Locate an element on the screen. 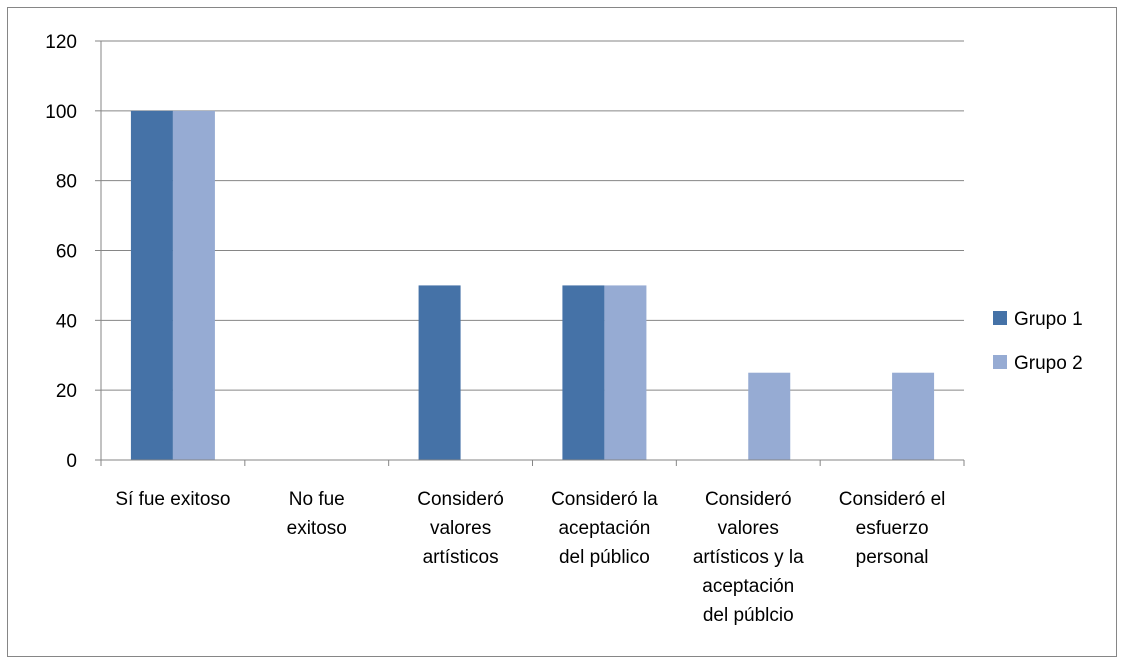 The image size is (1123, 662). legend-label: Grupo 2 is located at coordinates (1048, 363).